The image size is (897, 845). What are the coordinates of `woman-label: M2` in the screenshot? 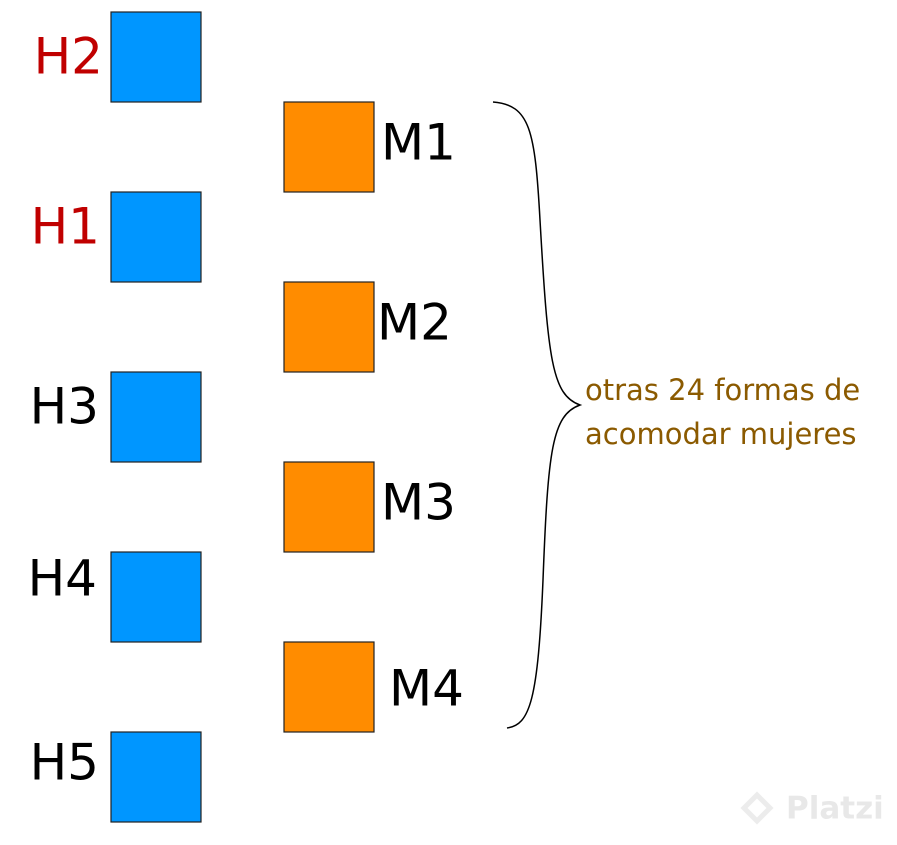 It's located at (414, 323).